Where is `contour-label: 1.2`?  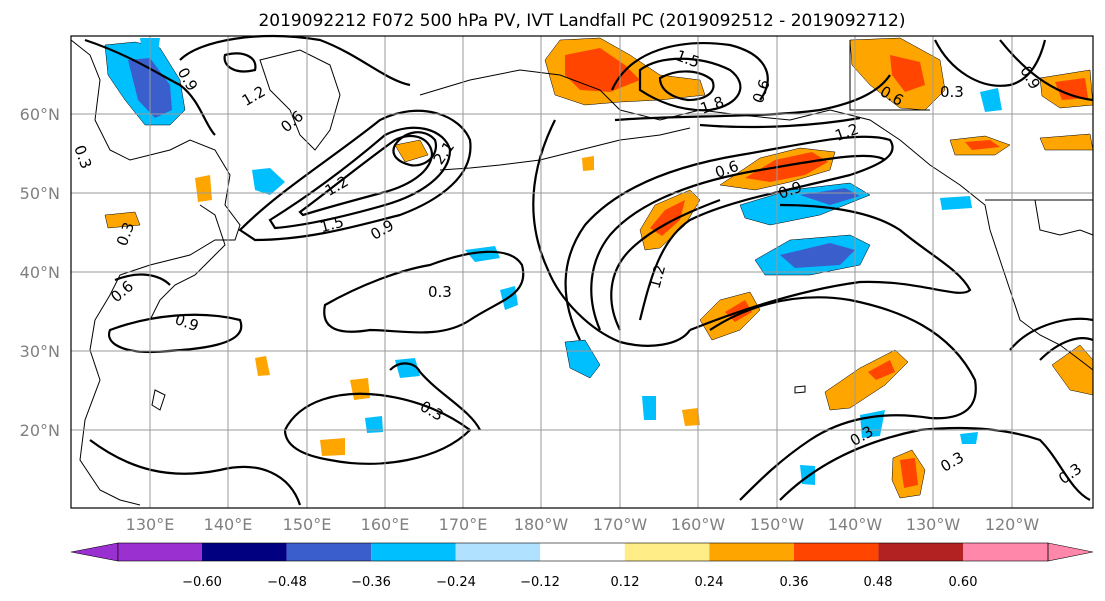 contour-label: 1.2 is located at coordinates (658, 277).